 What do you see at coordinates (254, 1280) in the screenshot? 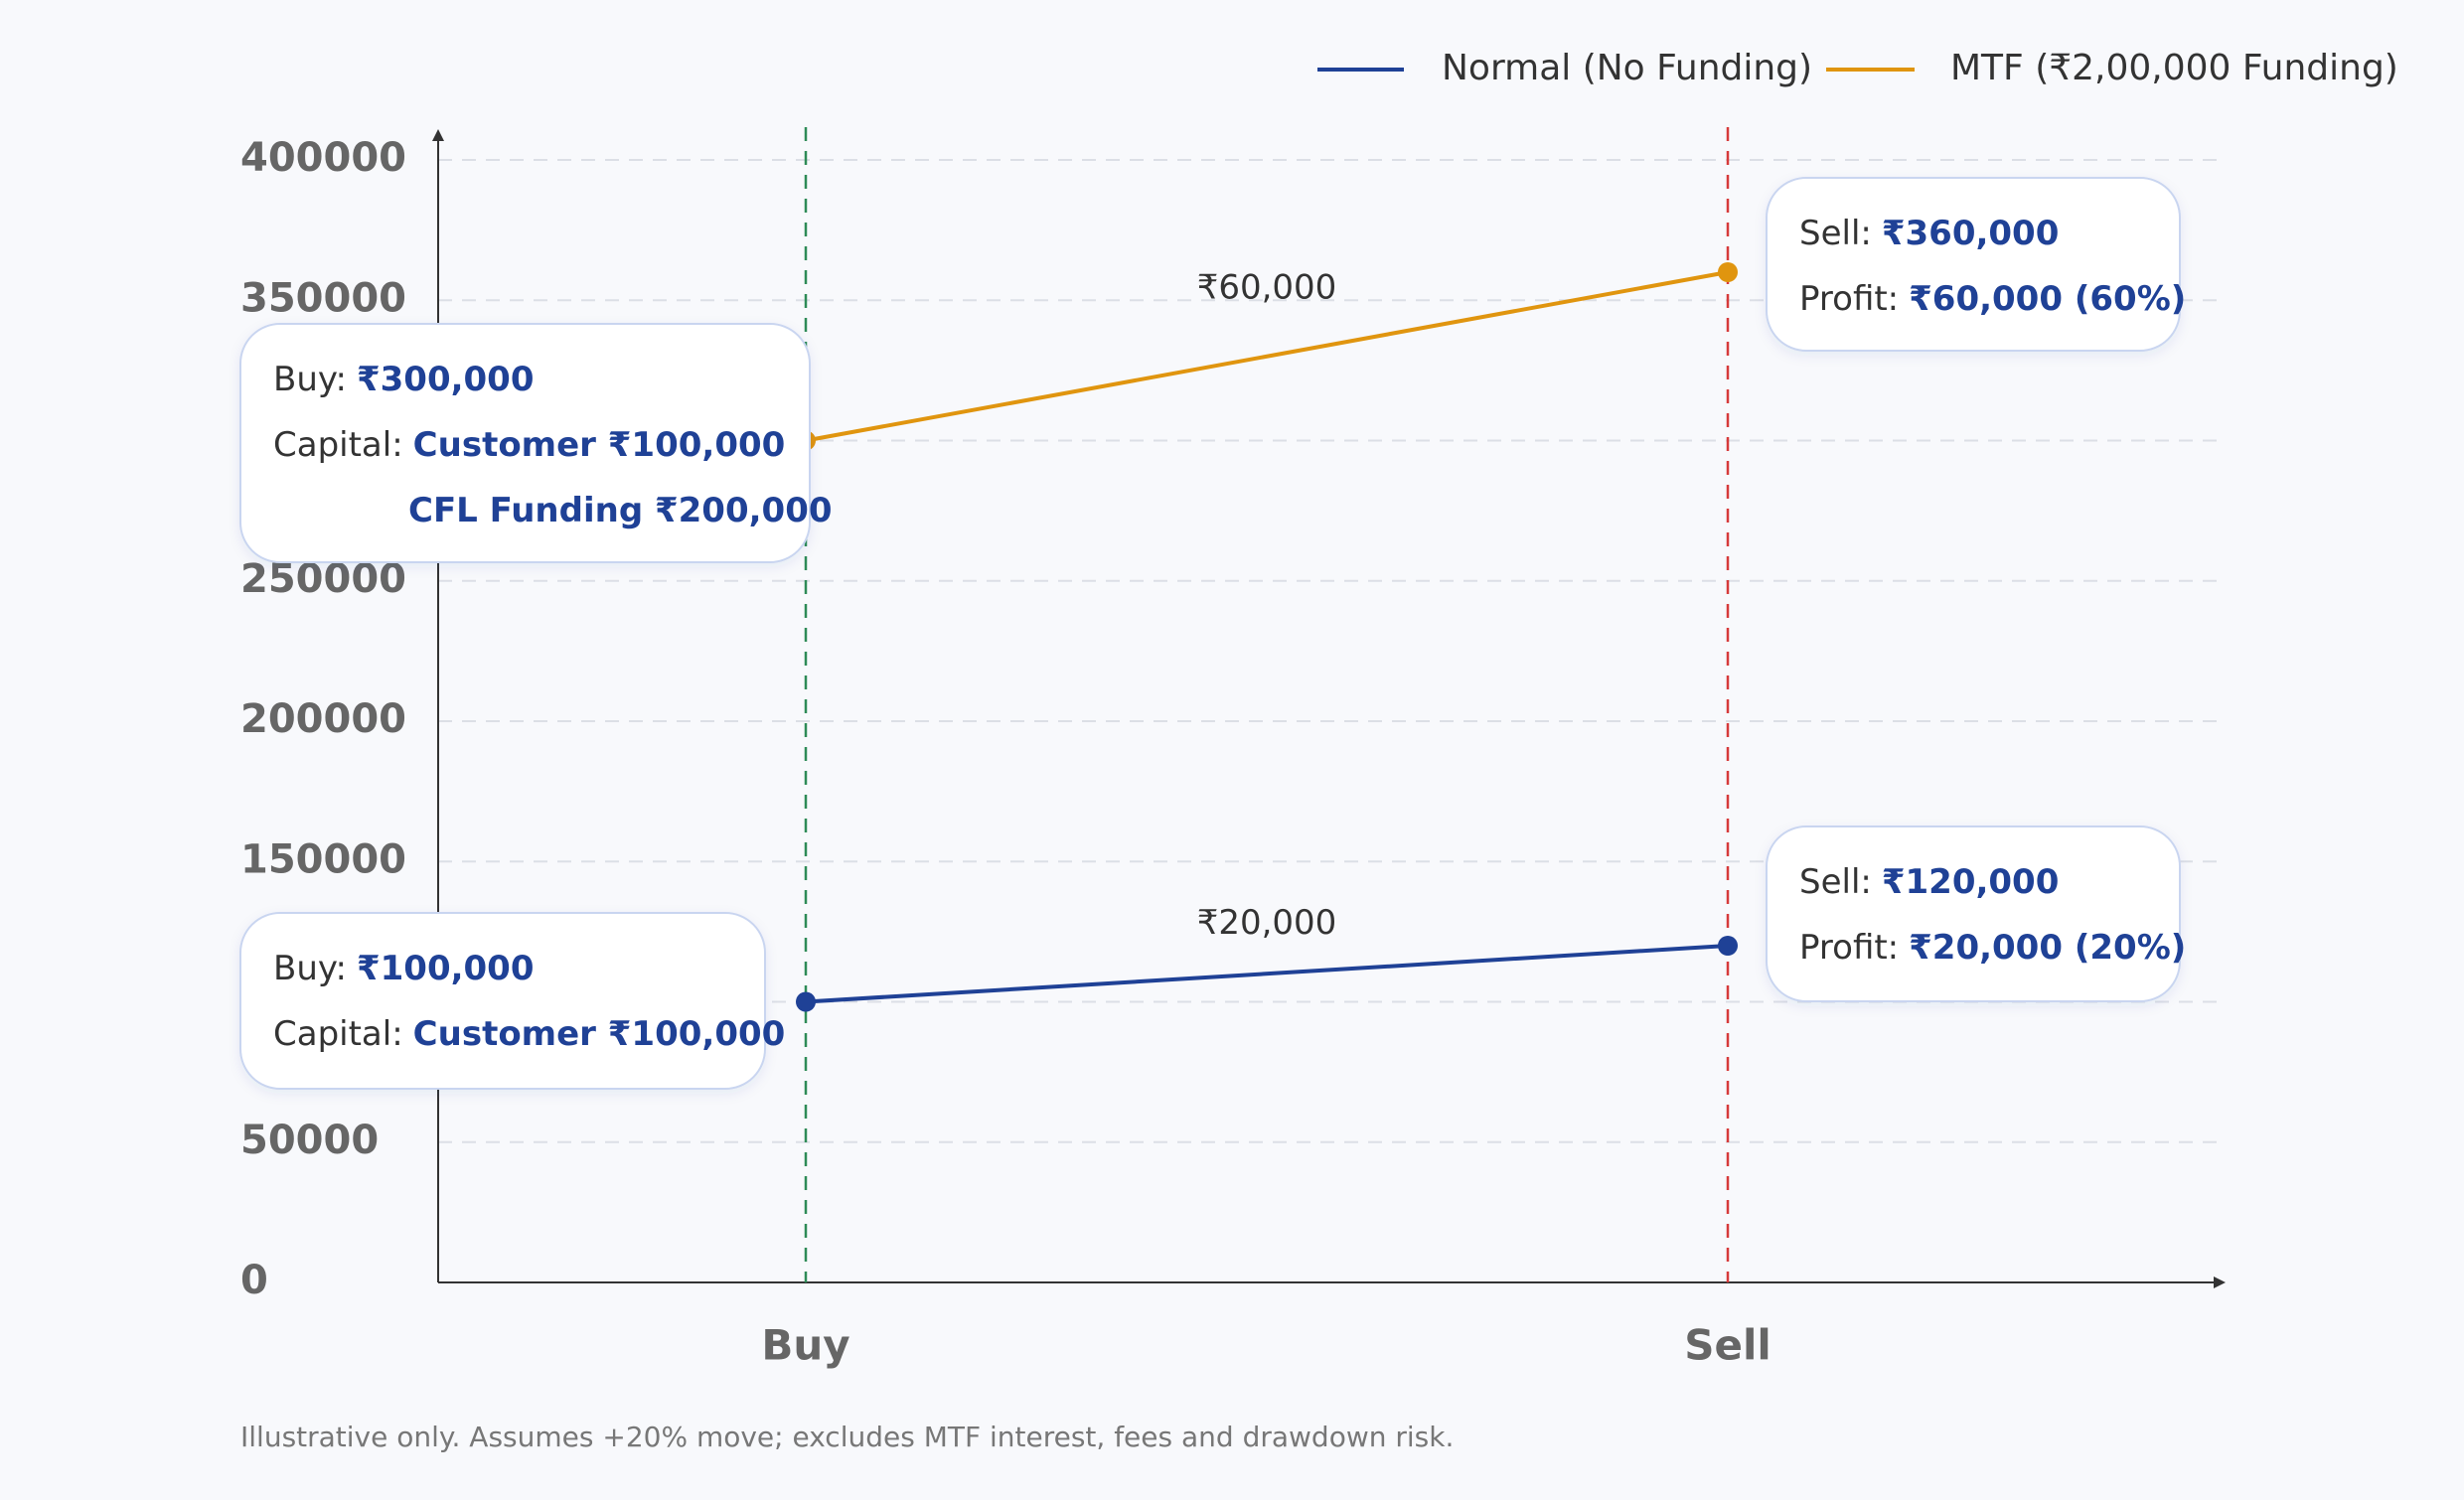
I see `y-tick-label: 0` at bounding box center [254, 1280].